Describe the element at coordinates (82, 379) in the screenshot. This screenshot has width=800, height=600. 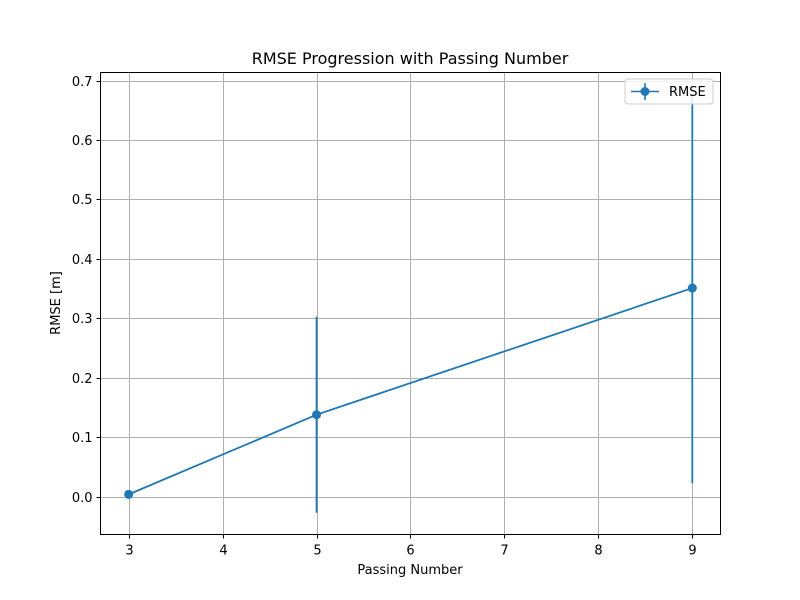
I see `y-tick-label: 0.2` at that location.